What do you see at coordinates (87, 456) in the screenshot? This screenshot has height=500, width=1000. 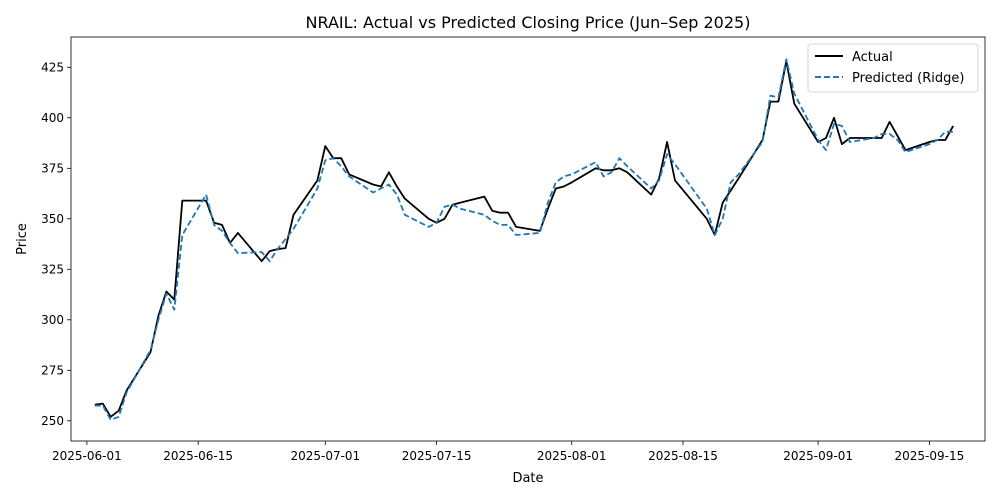 I see `x-tick-label: 2025-06-01` at bounding box center [87, 456].